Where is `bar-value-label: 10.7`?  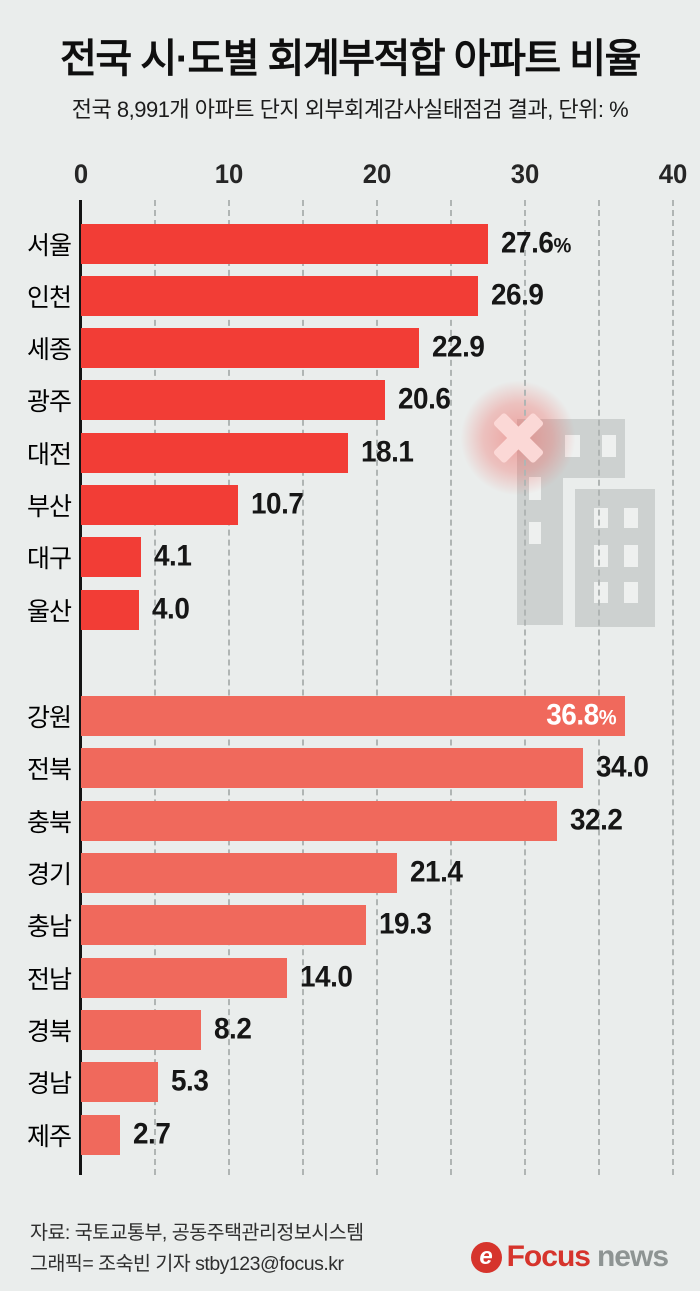
bar-value-label: 10.7 is located at coordinates (277, 504).